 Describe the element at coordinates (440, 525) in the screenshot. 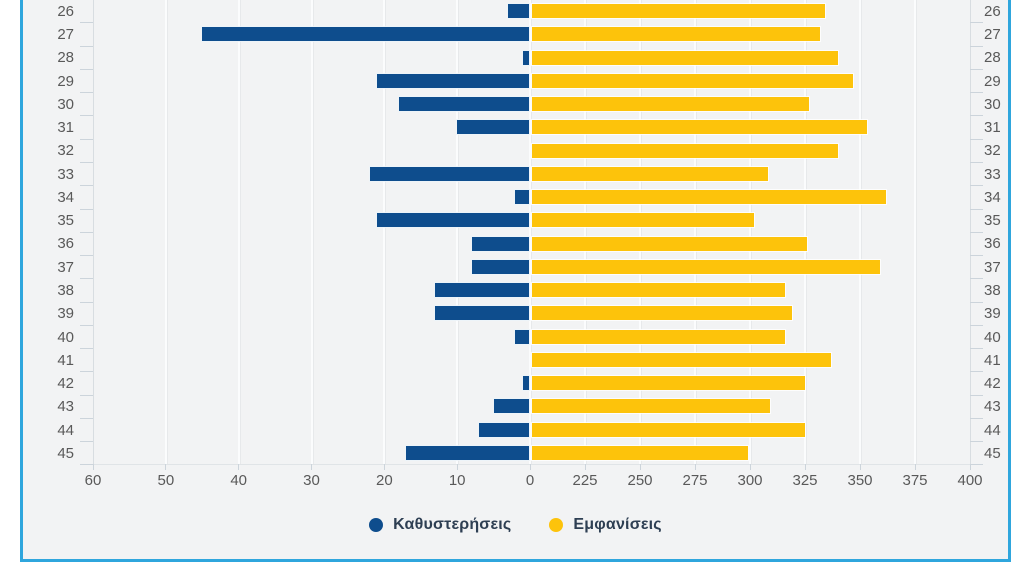

I see `legend-item-delays: Καθυστερήσεις` at that location.